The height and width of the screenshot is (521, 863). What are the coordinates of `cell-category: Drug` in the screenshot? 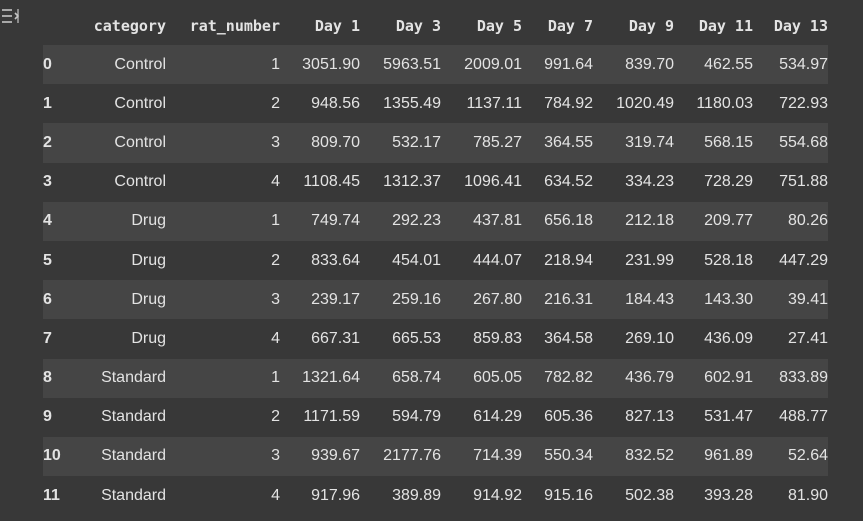 It's located at (148, 260).